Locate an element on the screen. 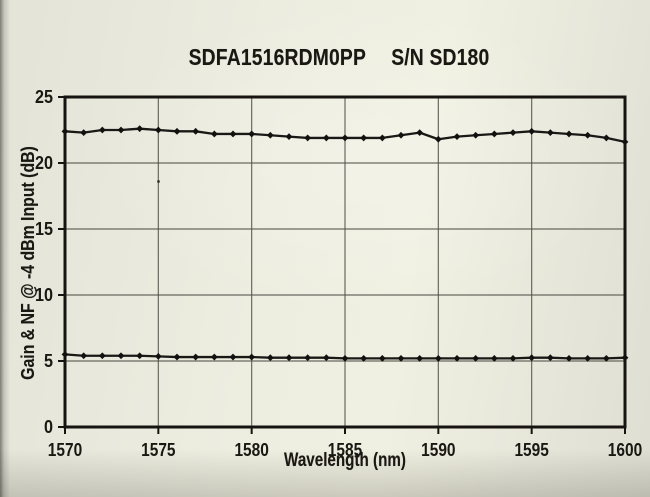 Image resolution: width=650 pixels, height=497 pixels. nf-series-markers is located at coordinates (345, 356).